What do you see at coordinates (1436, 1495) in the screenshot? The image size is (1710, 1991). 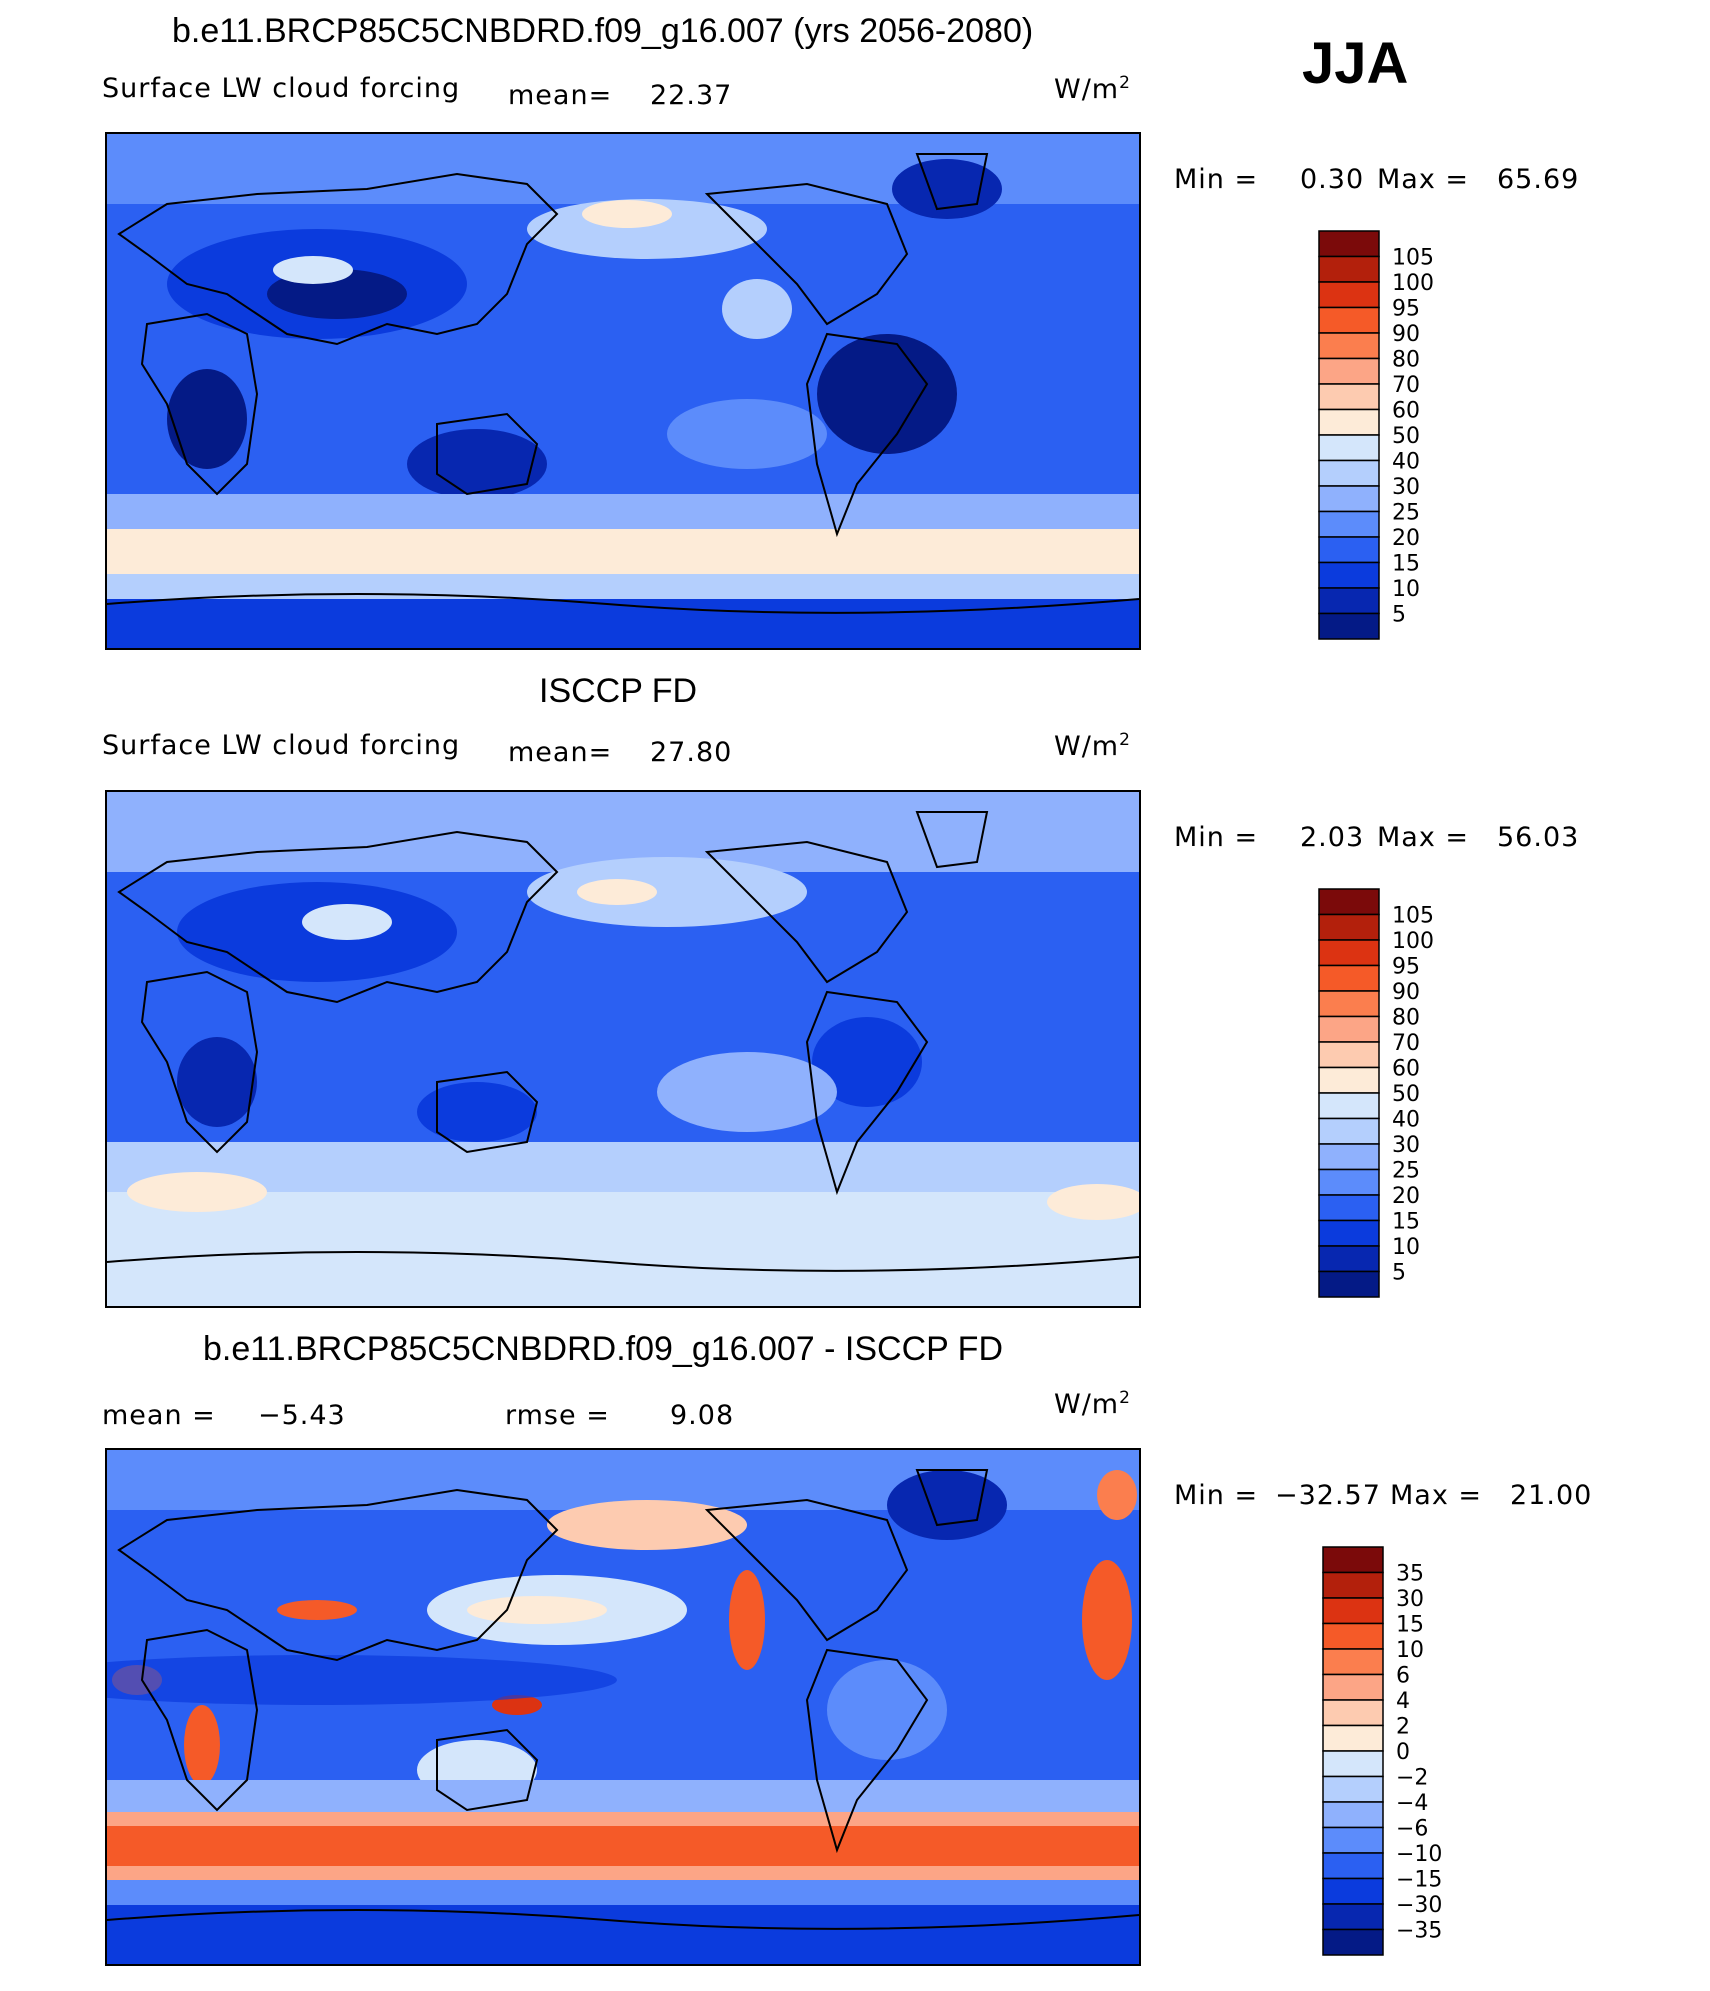 I see `panel3-max-label: Max =` at bounding box center [1436, 1495].